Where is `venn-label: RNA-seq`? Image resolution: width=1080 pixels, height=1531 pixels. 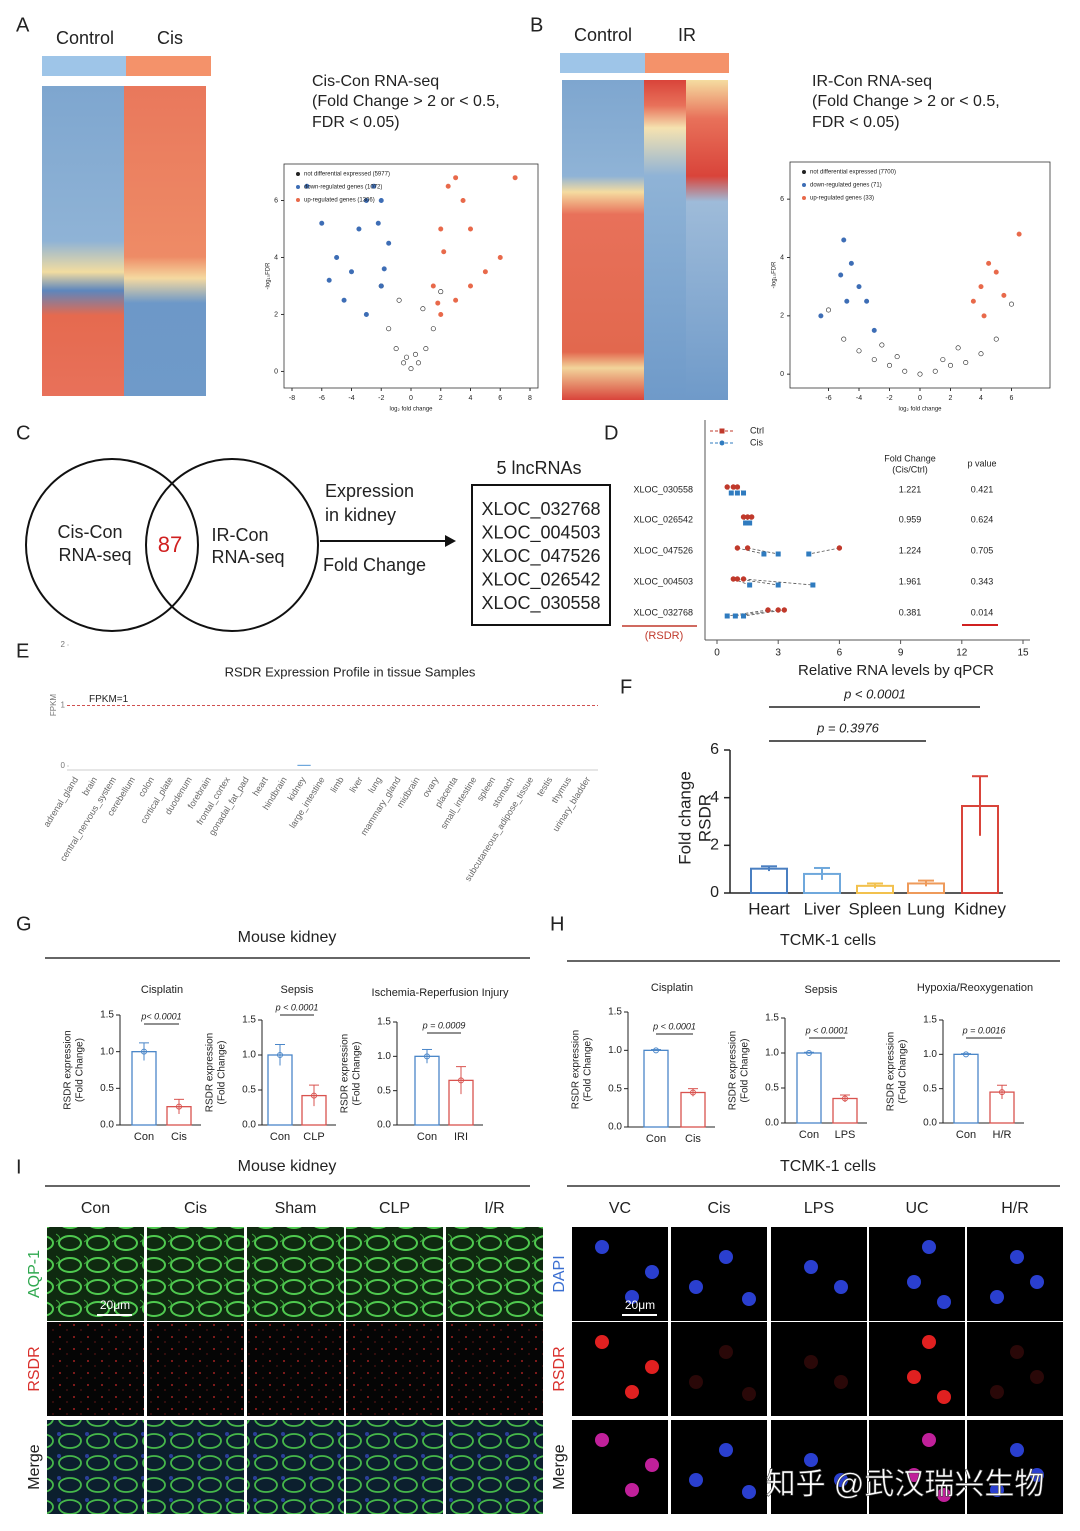
venn-label: RNA-seq is located at coordinates (94, 555).